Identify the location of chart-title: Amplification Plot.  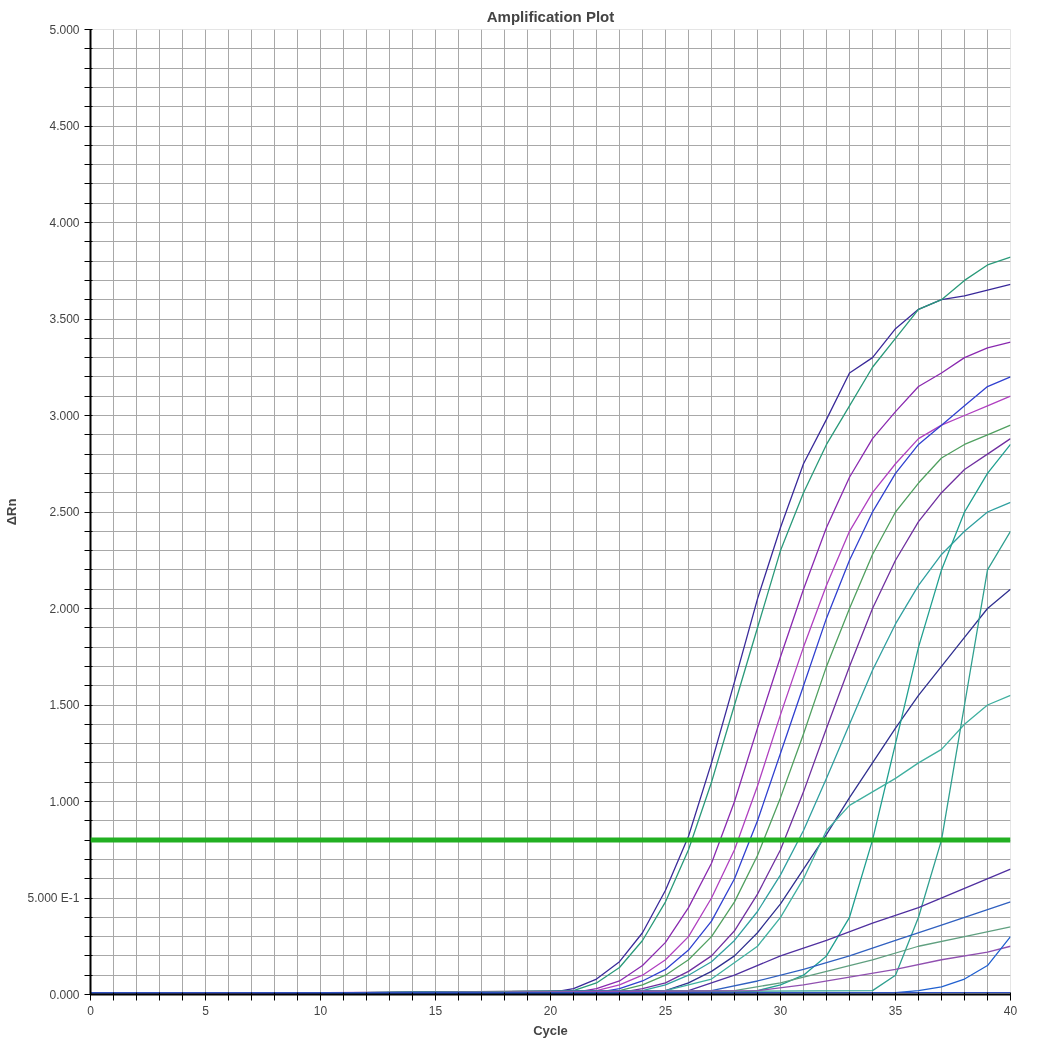
(550, 16).